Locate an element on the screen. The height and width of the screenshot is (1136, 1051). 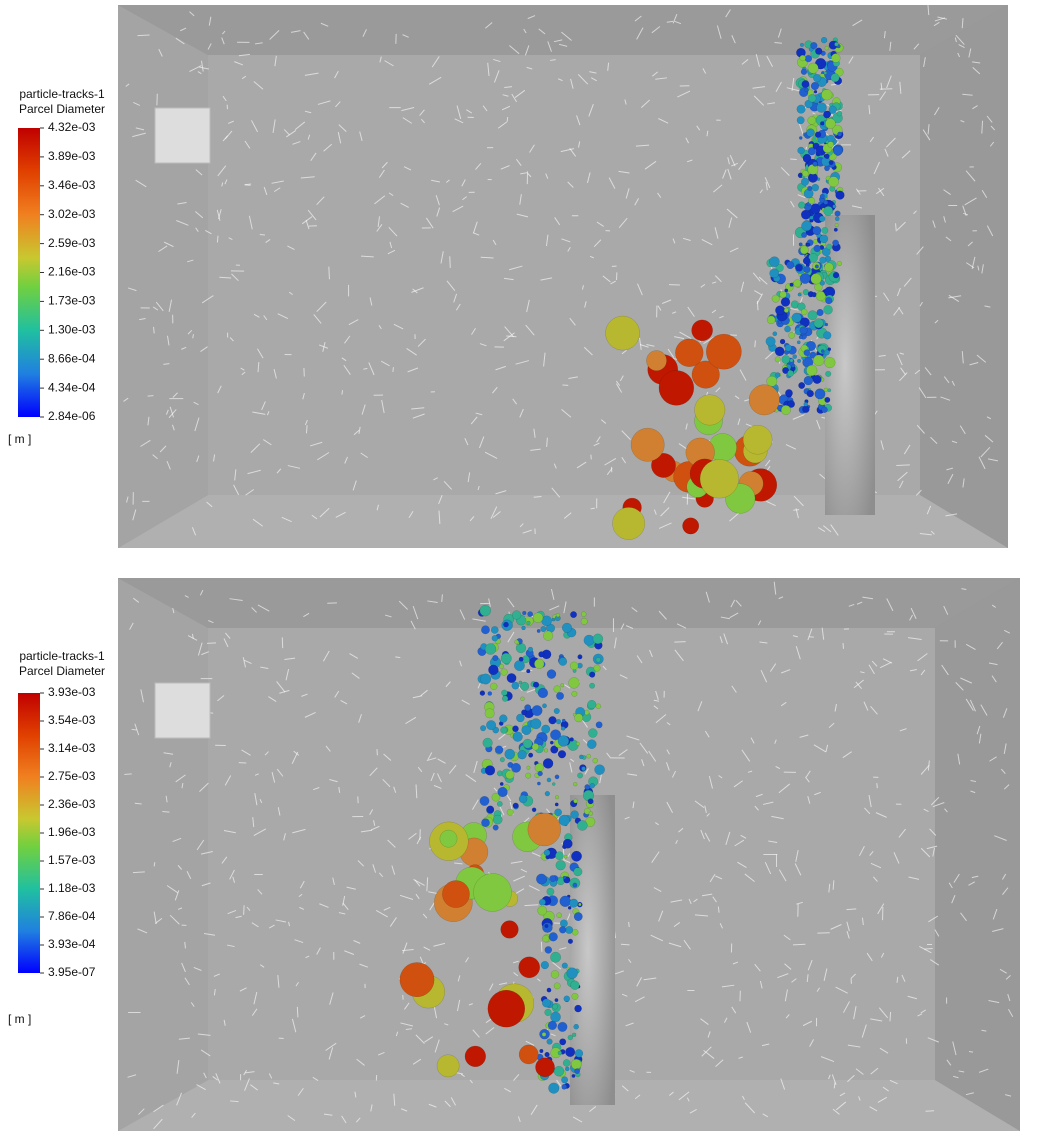
colorbar-label: 2.84e-06 is located at coordinates (72, 416).